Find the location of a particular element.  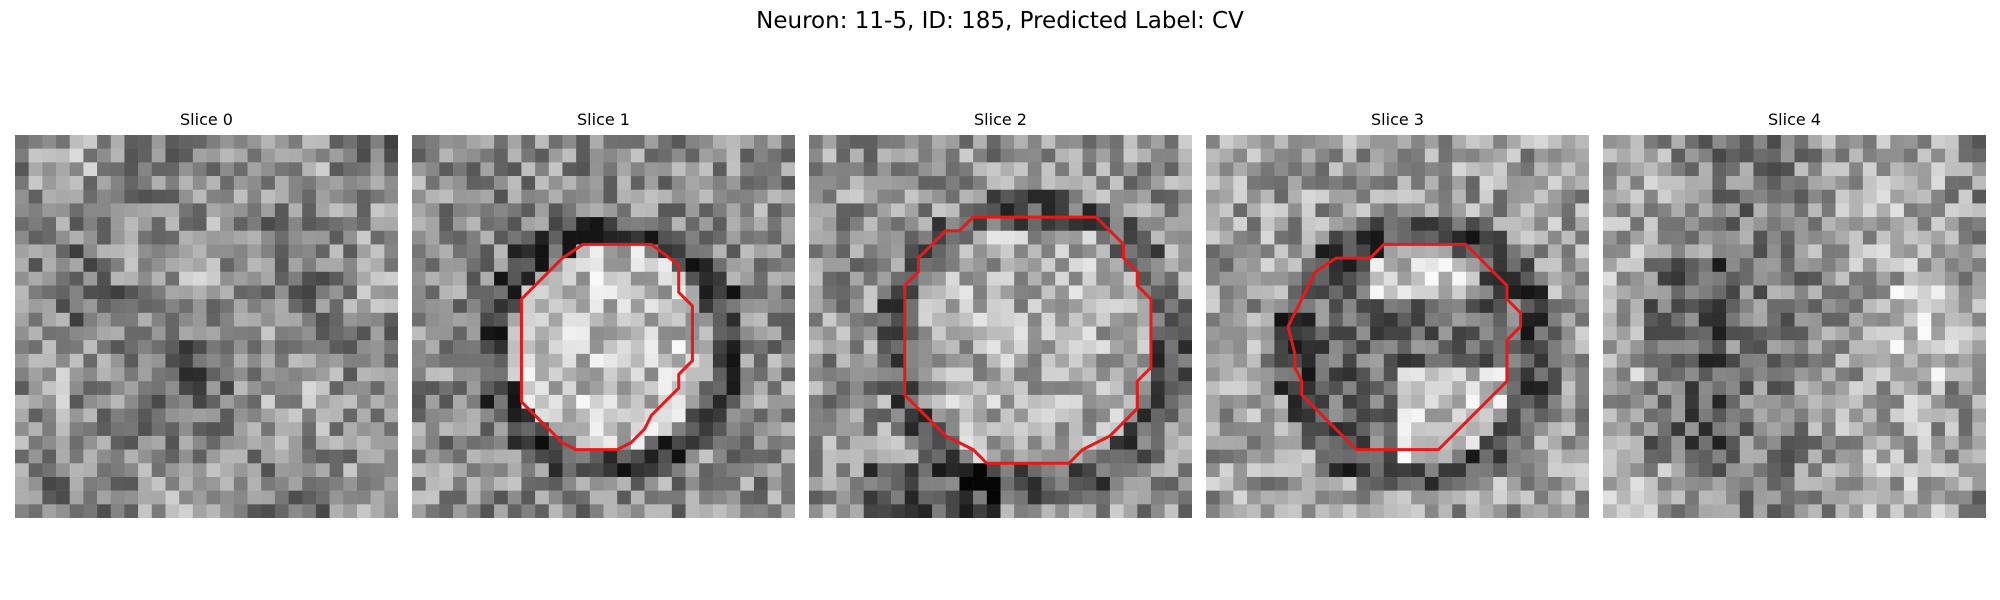

slice-title: Slice 2 is located at coordinates (1000, 119).